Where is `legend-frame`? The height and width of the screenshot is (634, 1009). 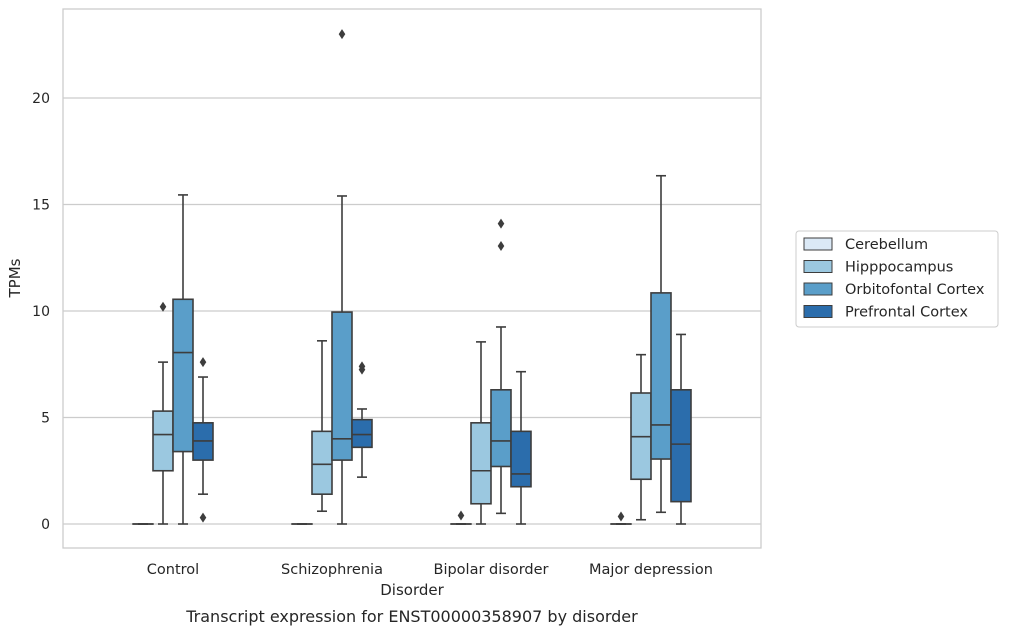 legend-frame is located at coordinates (897, 279).